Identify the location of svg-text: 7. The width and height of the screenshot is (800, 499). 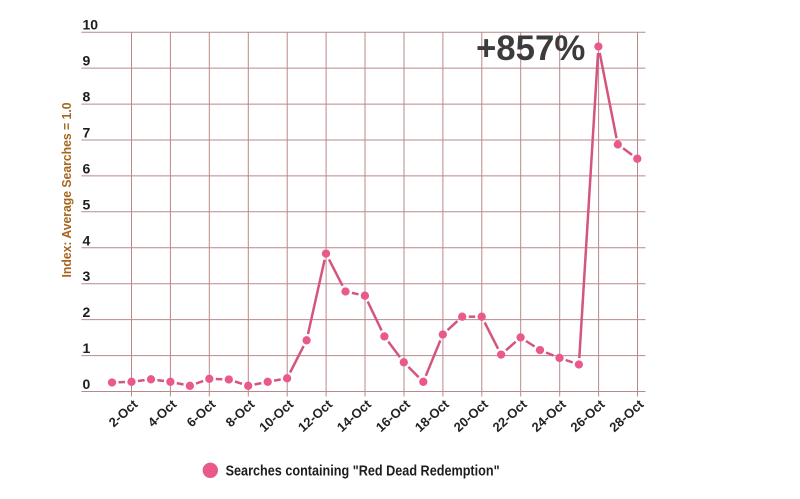
(87, 133).